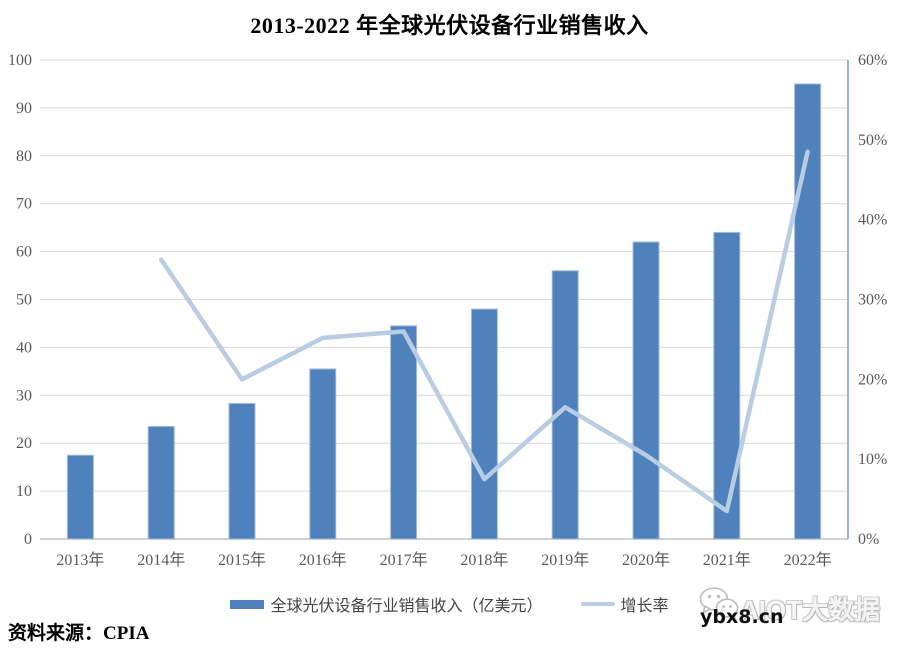 The height and width of the screenshot is (649, 899). I want to click on watermark-site-text: ybx8.cn, so click(742, 617).